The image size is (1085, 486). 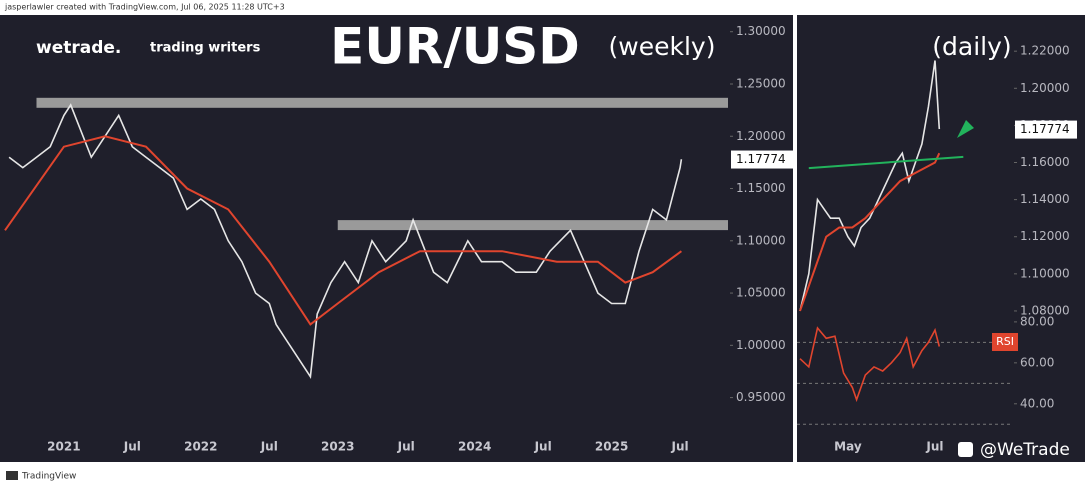 I want to click on chart-subtitle: (weekly), so click(x=662, y=46).